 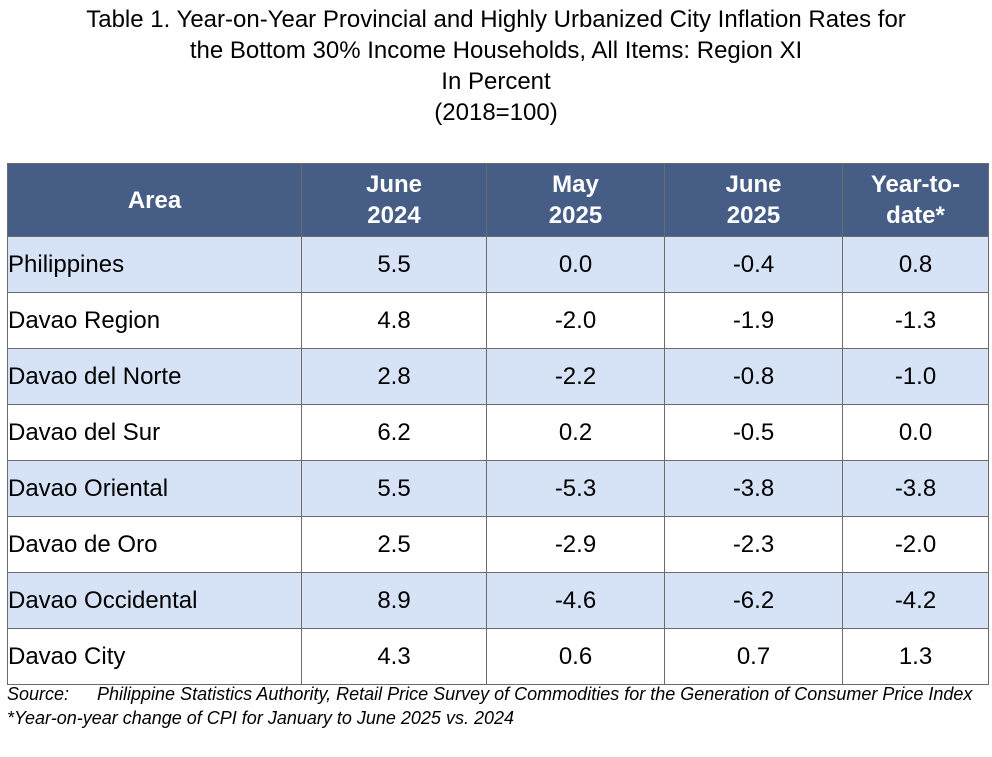 What do you see at coordinates (154, 600) in the screenshot?
I see `area-cell: Davao Occidental` at bounding box center [154, 600].